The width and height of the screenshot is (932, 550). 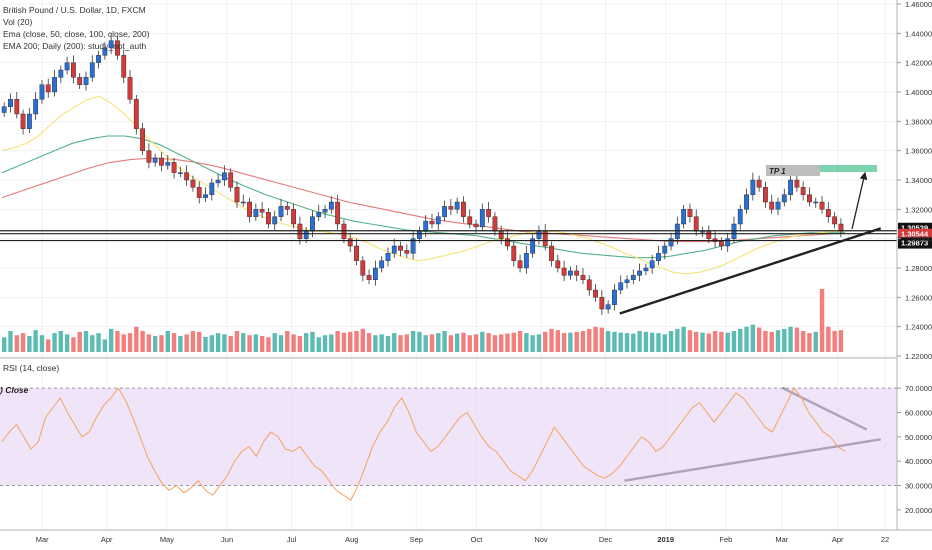 I want to click on symbol-title: British Pound / U.S. Dollar, 1D, FXCM, so click(x=74, y=10).